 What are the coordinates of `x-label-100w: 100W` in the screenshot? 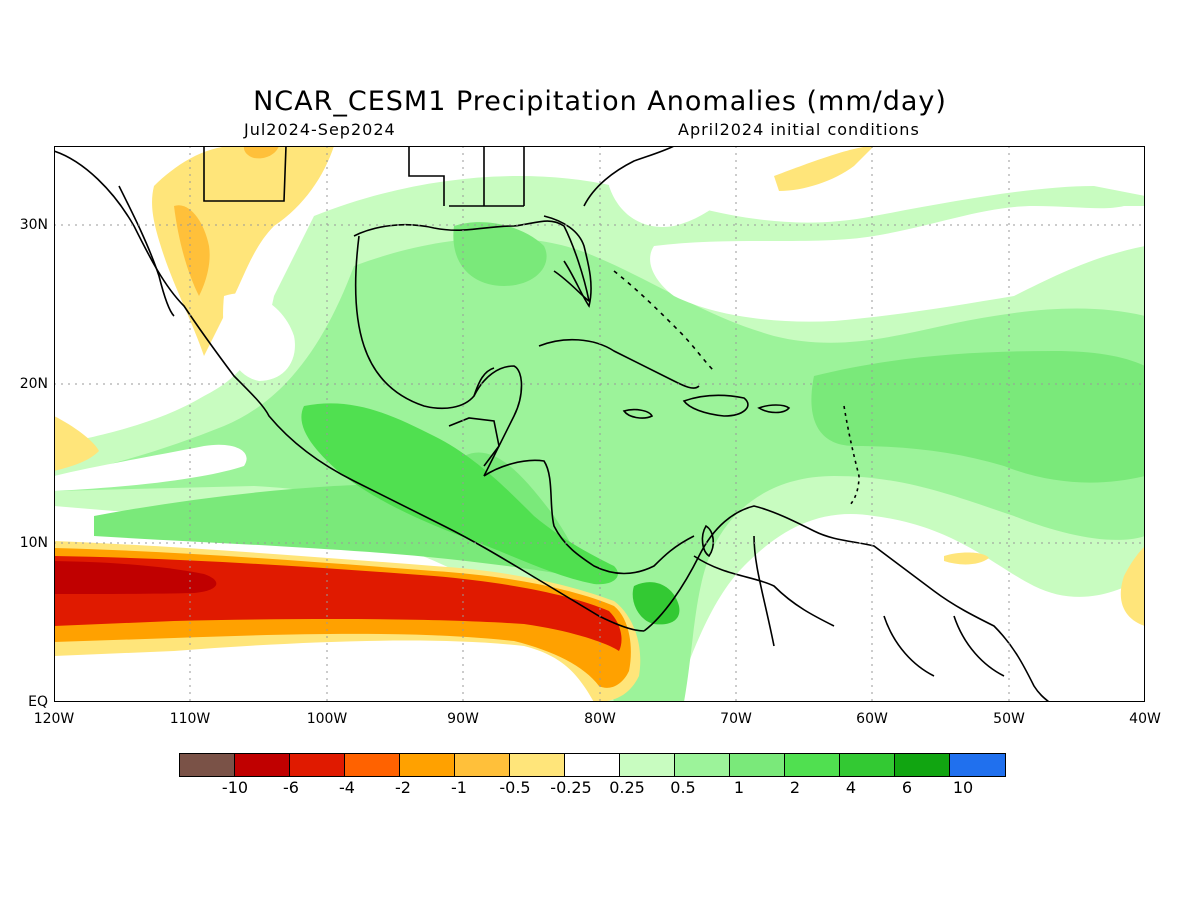 It's located at (327, 719).